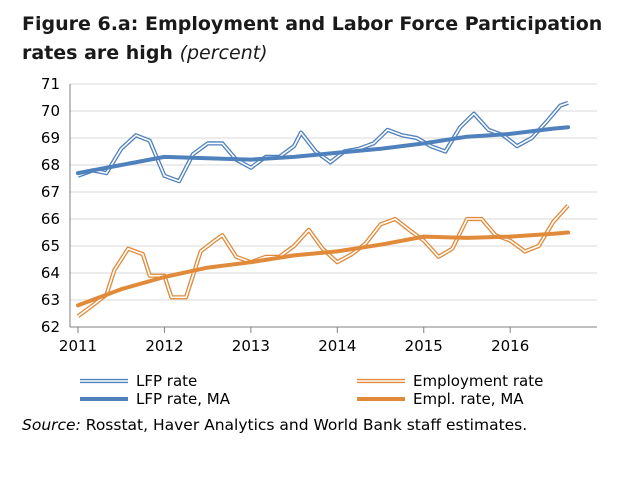 The width and height of the screenshot is (620, 483). Describe the element at coordinates (50, 111) in the screenshot. I see `y-tick-label: 70` at that location.